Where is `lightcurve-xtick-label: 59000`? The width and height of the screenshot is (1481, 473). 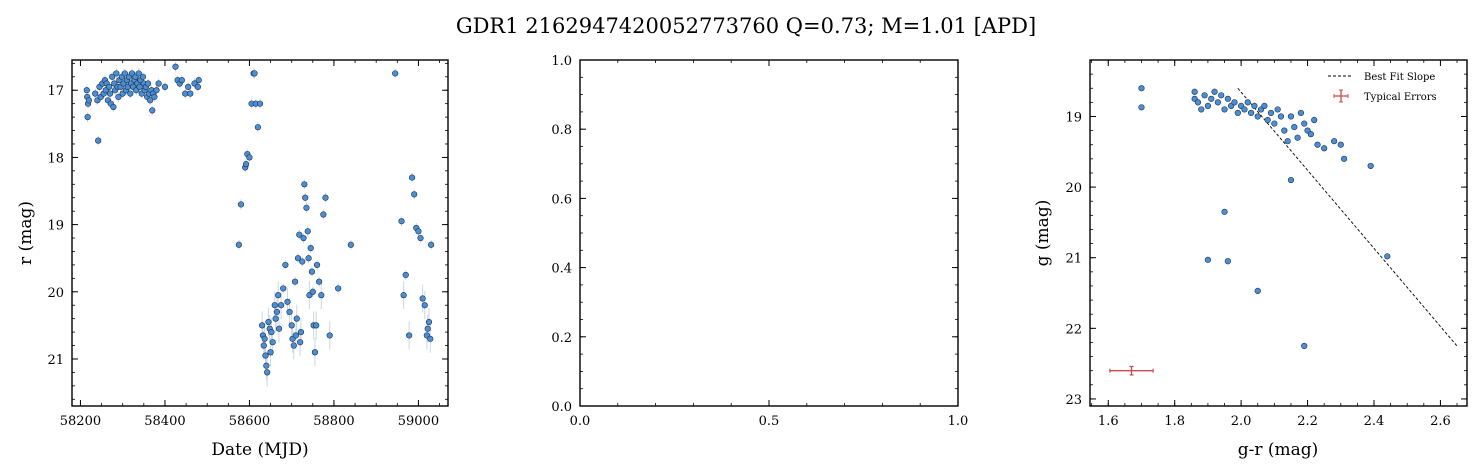 lightcurve-xtick-label: 59000 is located at coordinates (418, 421).